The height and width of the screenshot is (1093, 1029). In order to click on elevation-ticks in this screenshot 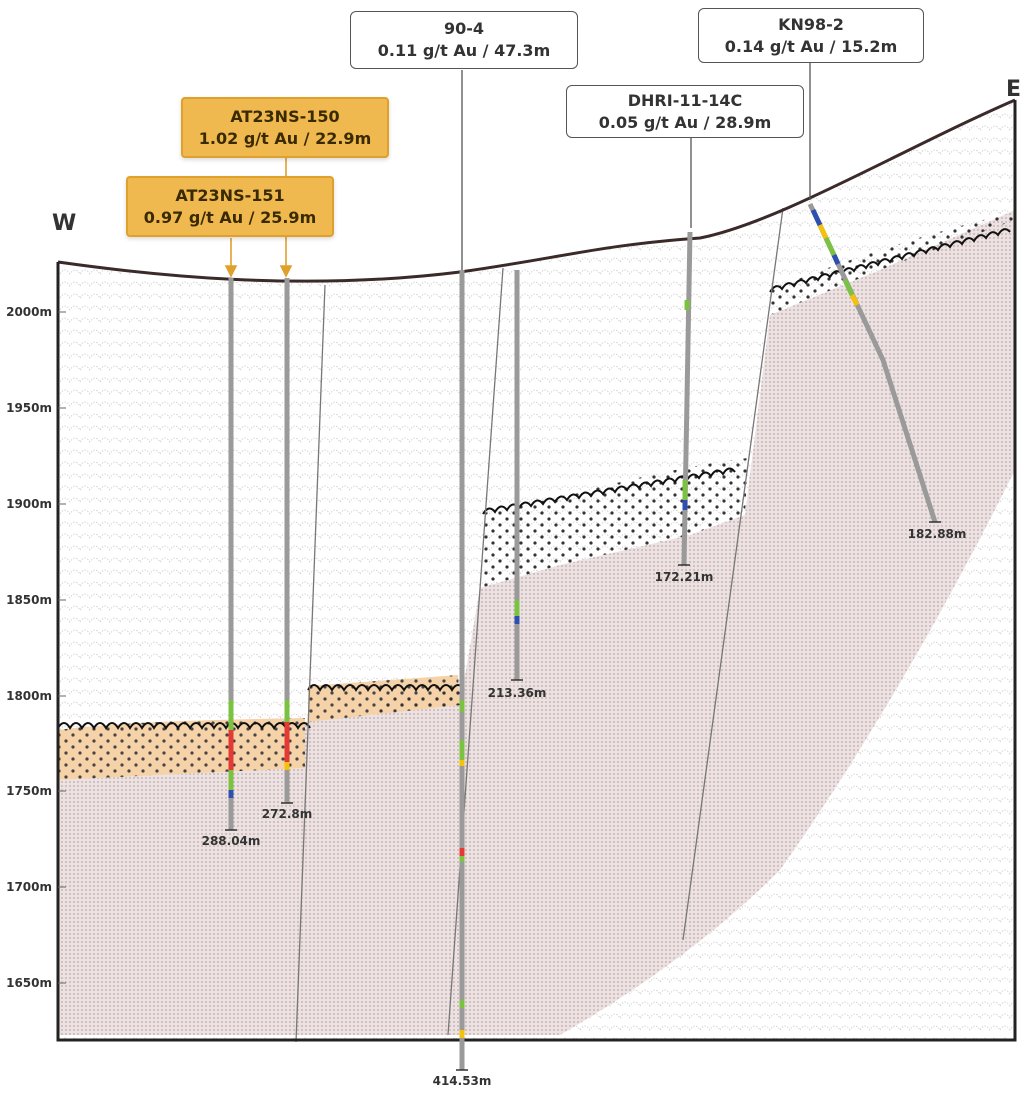, I will do `click(62, 647)`.